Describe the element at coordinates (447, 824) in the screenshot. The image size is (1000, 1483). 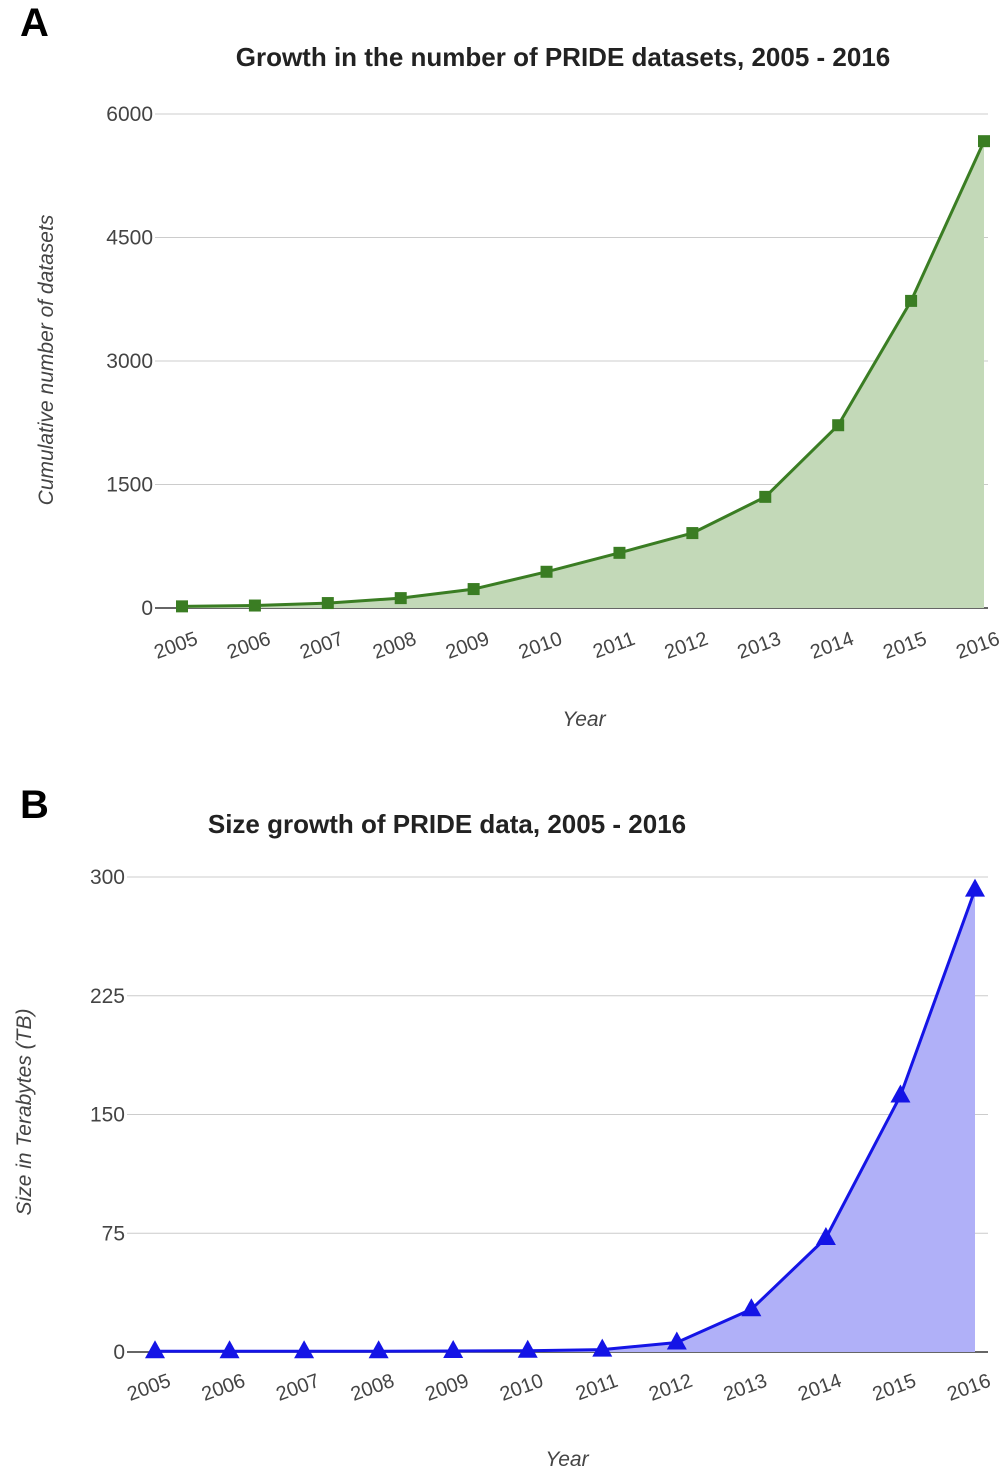
I see `chart-title-b: Size growth of PRIDE data, 2005 - 2016` at that location.